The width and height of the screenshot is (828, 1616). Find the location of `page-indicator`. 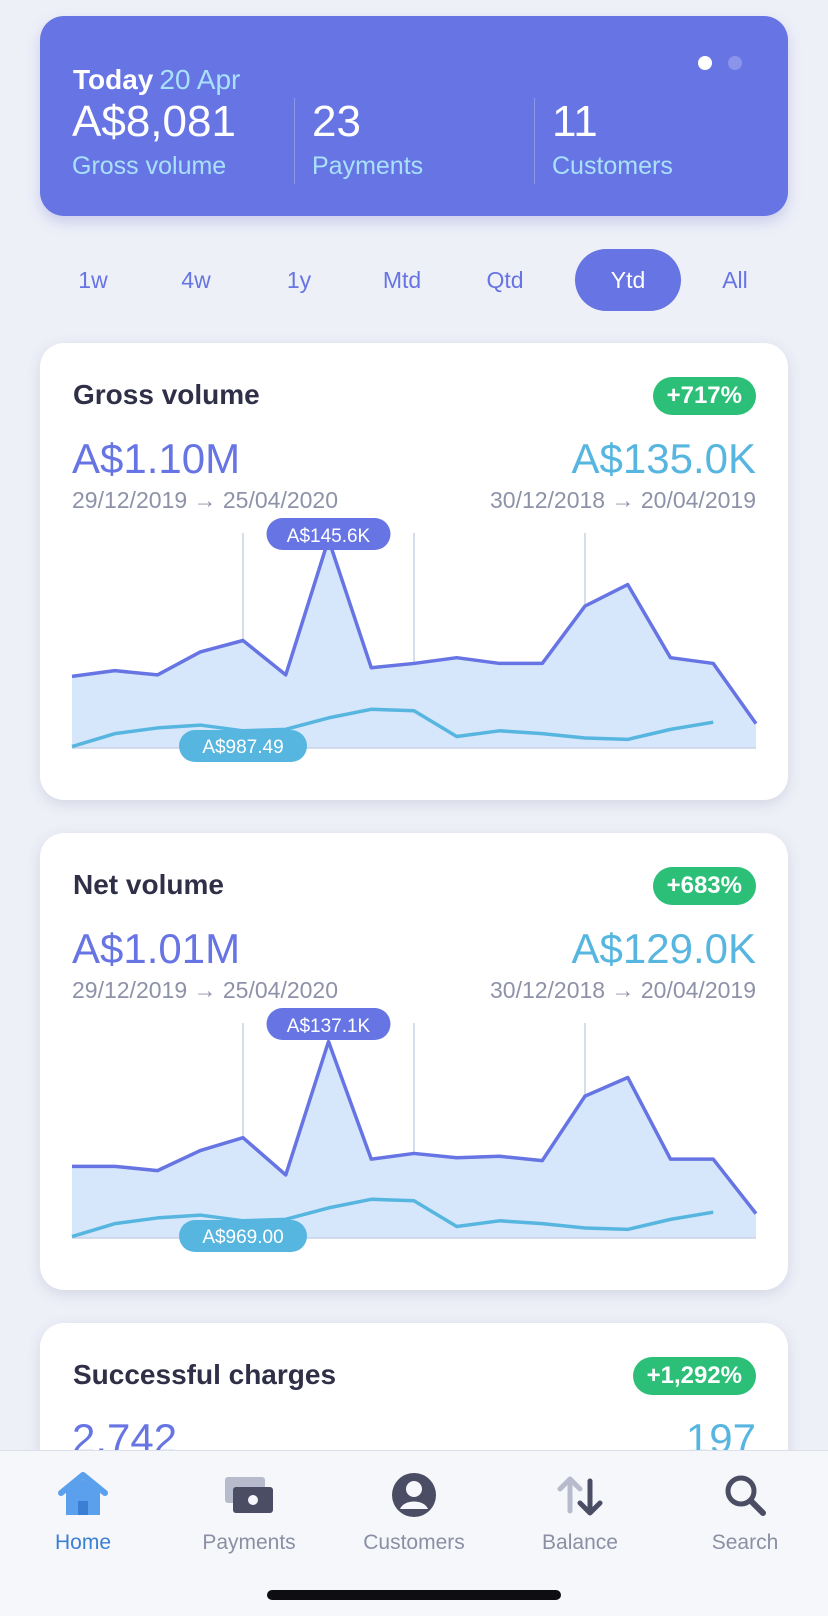

page-indicator is located at coordinates (720, 63).